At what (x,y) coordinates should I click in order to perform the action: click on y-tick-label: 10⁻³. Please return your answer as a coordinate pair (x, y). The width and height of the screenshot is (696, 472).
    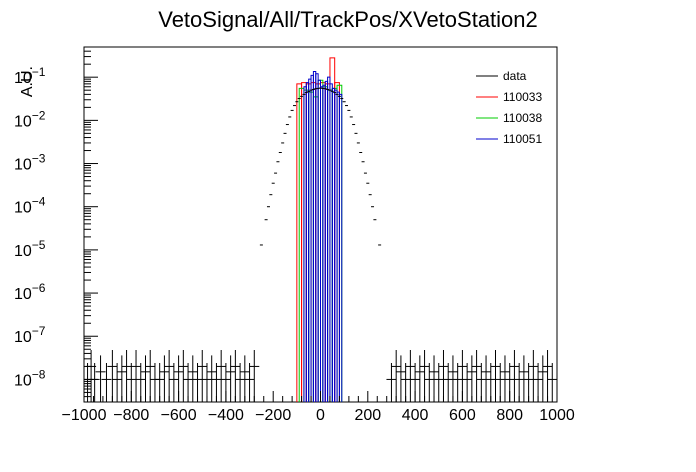
    Looking at the image, I should click on (30, 163).